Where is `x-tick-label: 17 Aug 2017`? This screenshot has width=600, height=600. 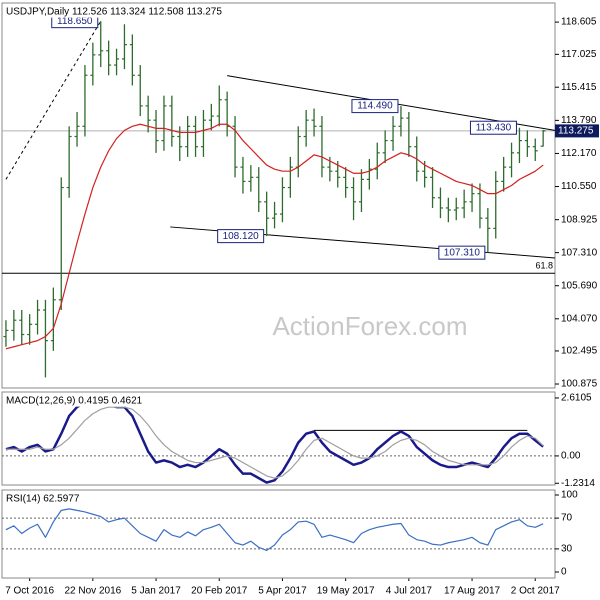
x-tick-label: 17 Aug 2017 is located at coordinates (472, 591).